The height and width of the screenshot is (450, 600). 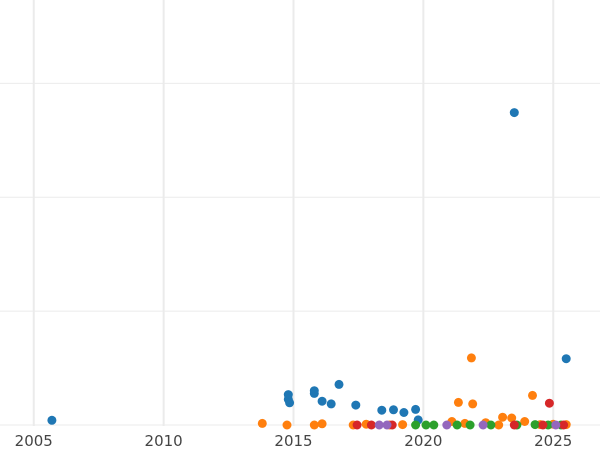 What do you see at coordinates (553, 441) in the screenshot?
I see `x-tick-label: 2025` at bounding box center [553, 441].